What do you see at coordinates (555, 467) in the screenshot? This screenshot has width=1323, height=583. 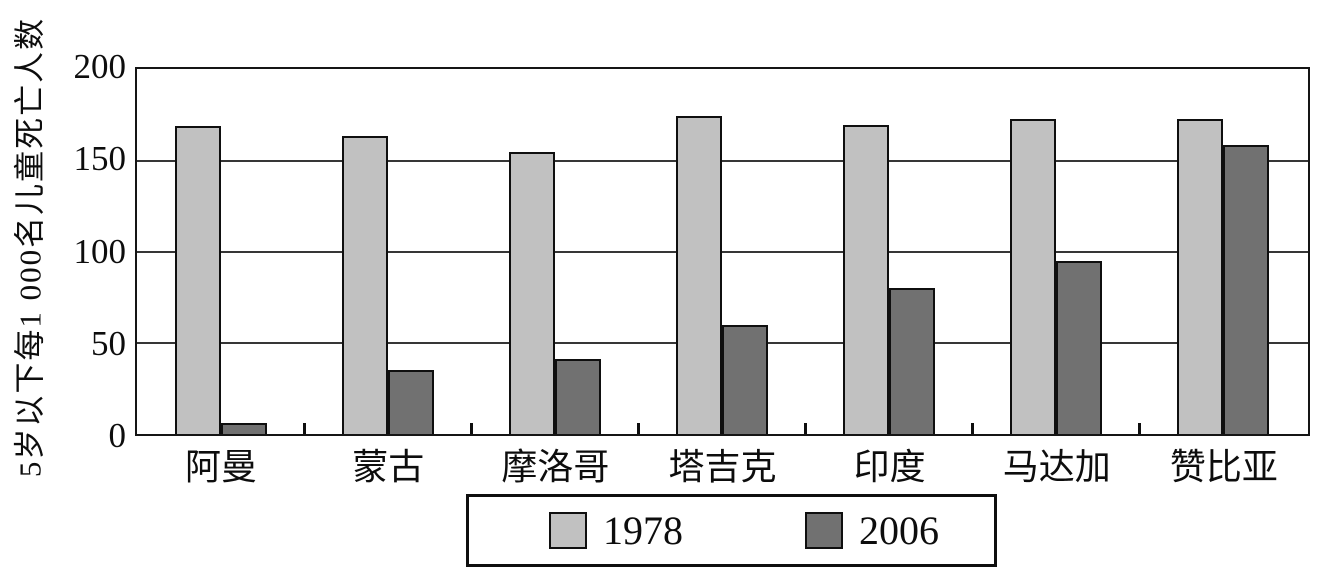 I see `x-label-摩洛哥: 摩洛哥` at bounding box center [555, 467].